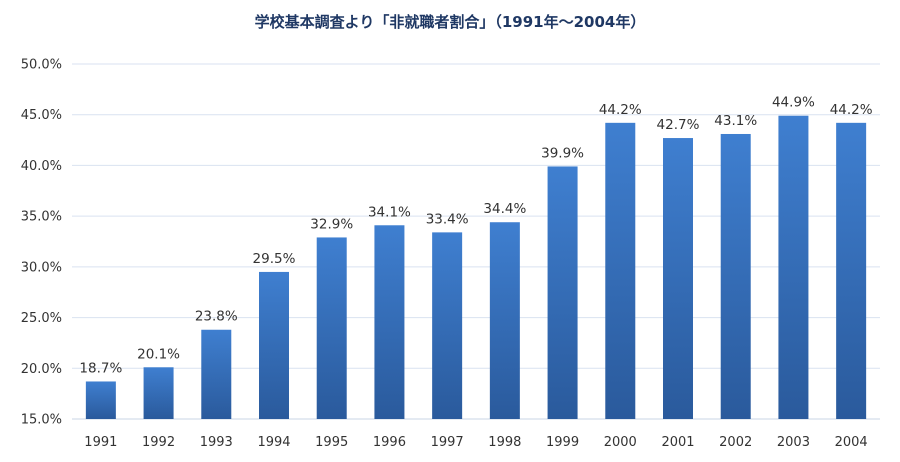 This screenshot has width=900, height=462. What do you see at coordinates (100, 442) in the screenshot?
I see `x-tick-label: 1991` at bounding box center [100, 442].